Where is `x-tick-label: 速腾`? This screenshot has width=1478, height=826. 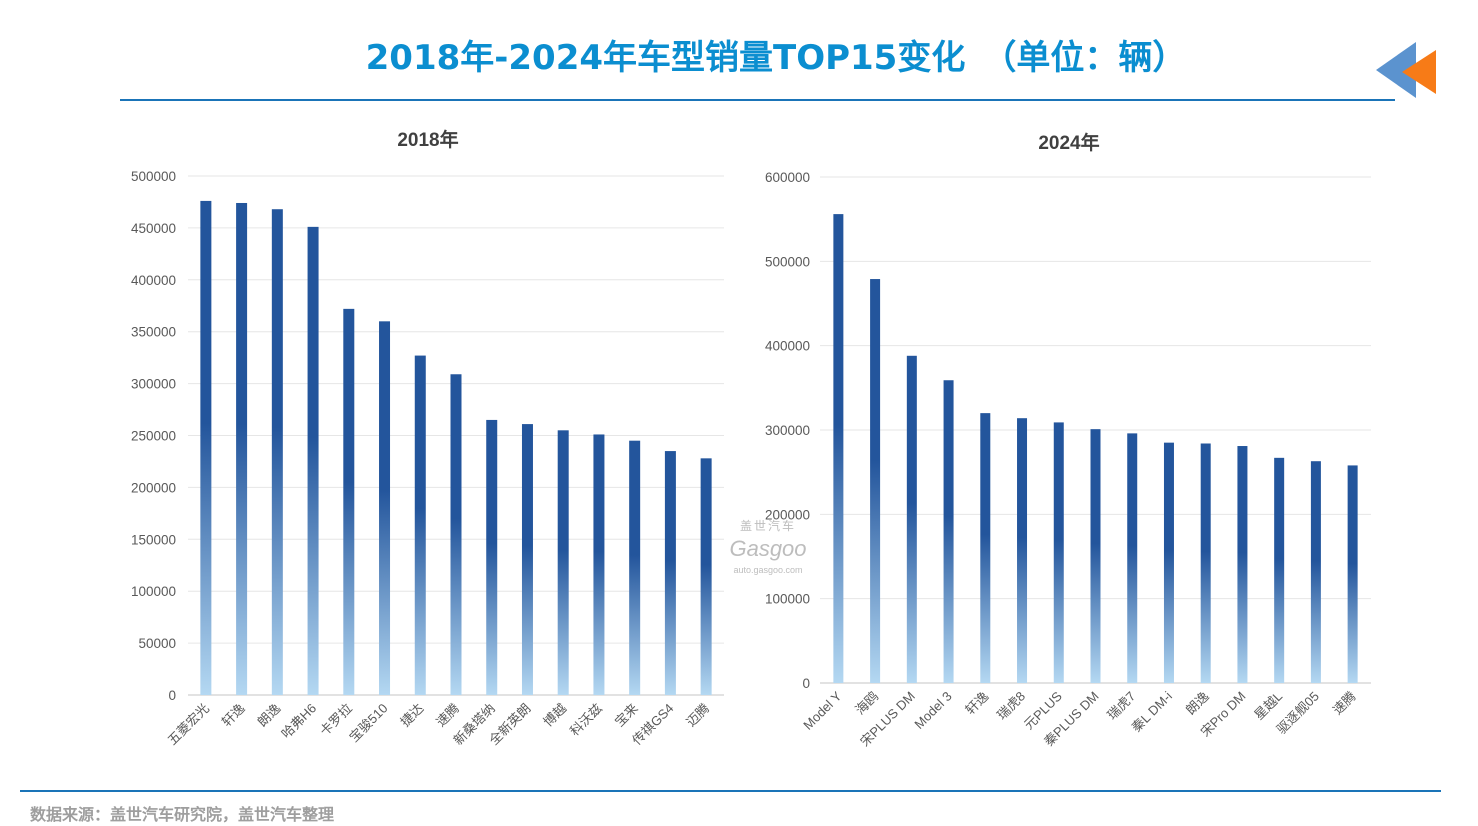 x-tick-label: 速腾 is located at coordinates (1344, 703).